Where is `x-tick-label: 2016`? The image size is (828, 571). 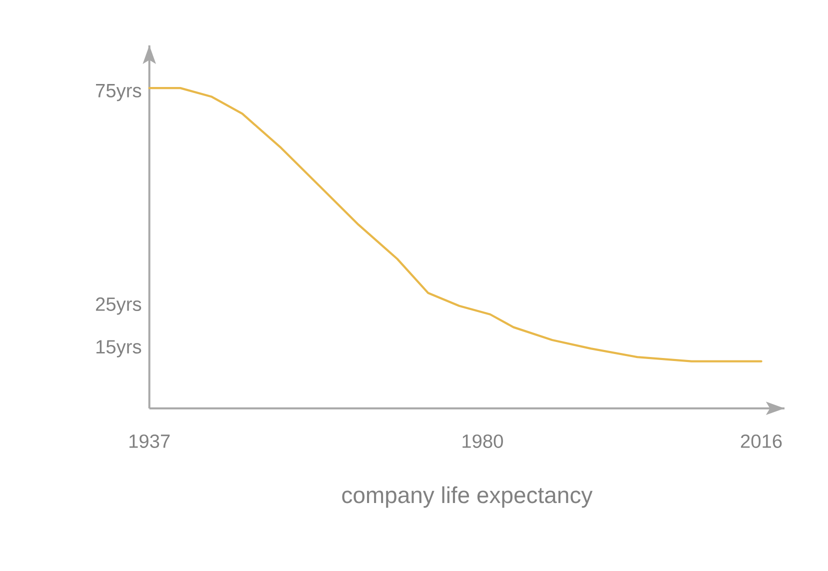 x-tick-label: 2016 is located at coordinates (761, 441).